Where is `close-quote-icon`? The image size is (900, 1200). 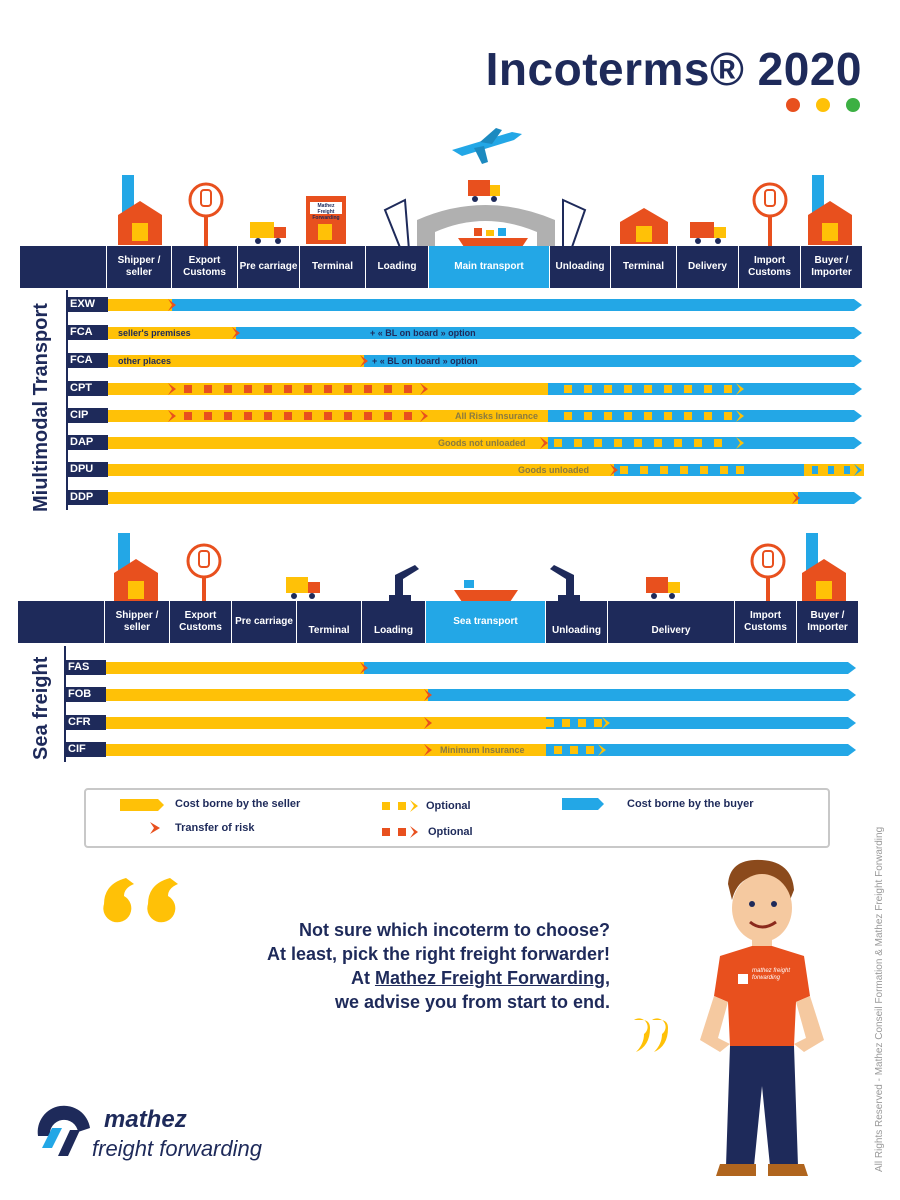
close-quote-icon is located at coordinates (651, 1035).